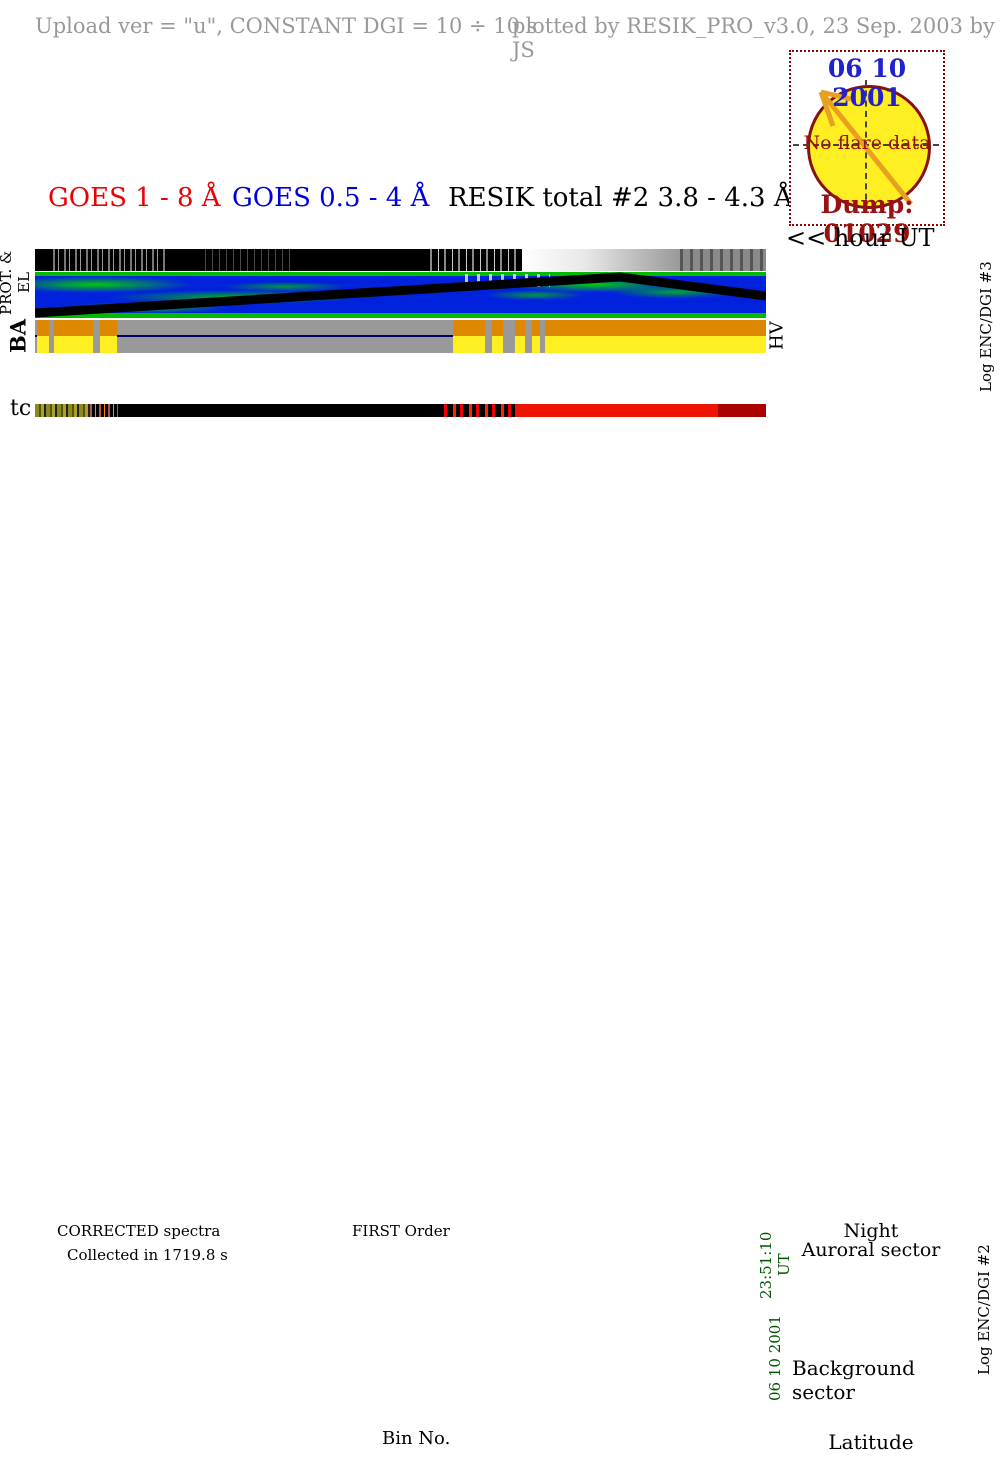 Image resolution: width=1004 pixels, height=1477 pixels. I want to click on prot-el-spectrogram-strip, so click(400, 295).